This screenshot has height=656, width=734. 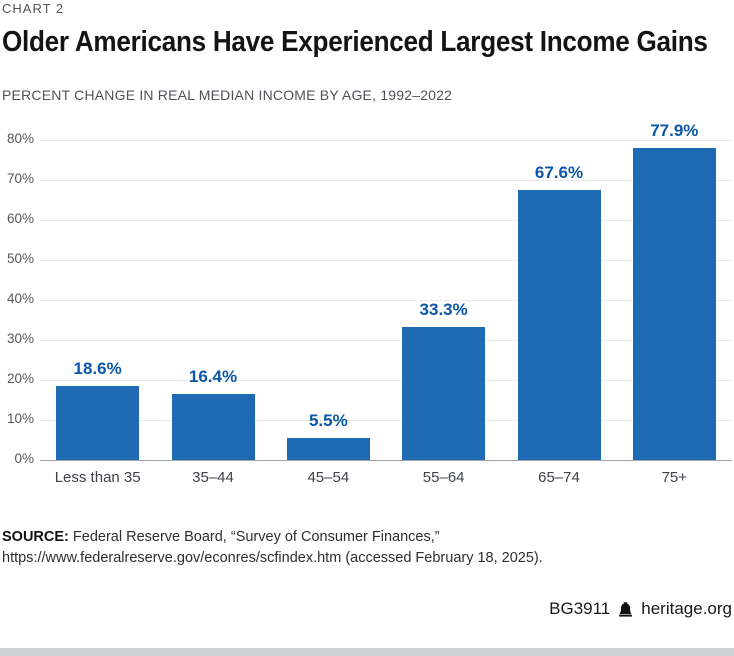 I want to click on y-tick-label: 20%, so click(x=20, y=378).